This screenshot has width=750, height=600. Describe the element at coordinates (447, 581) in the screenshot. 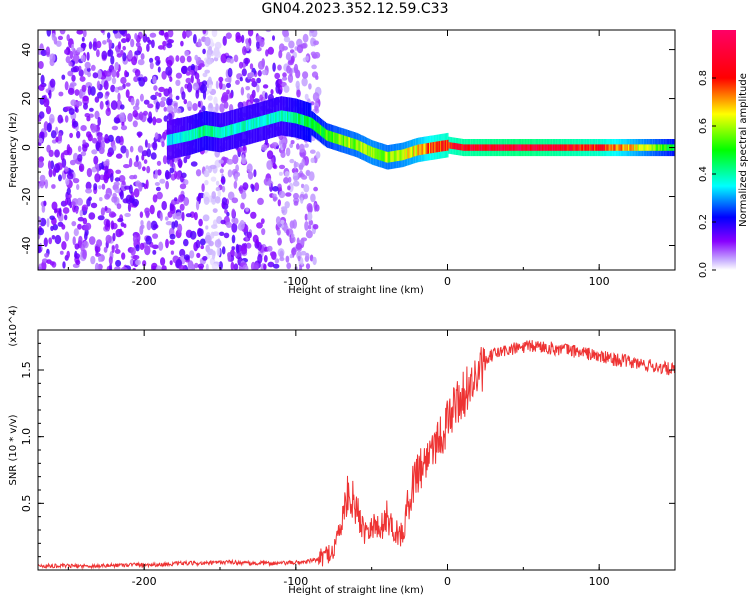

I see `snr-x-tick-label: 0` at that location.